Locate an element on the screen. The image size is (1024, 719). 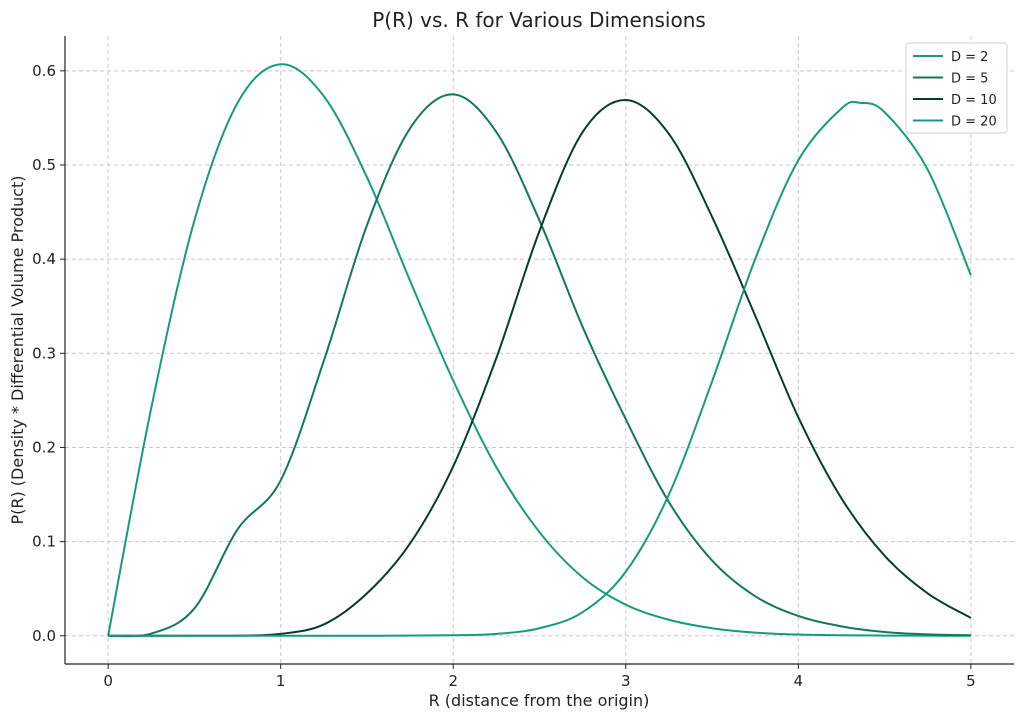
y-tick-label: 0.5 is located at coordinates (44, 165).